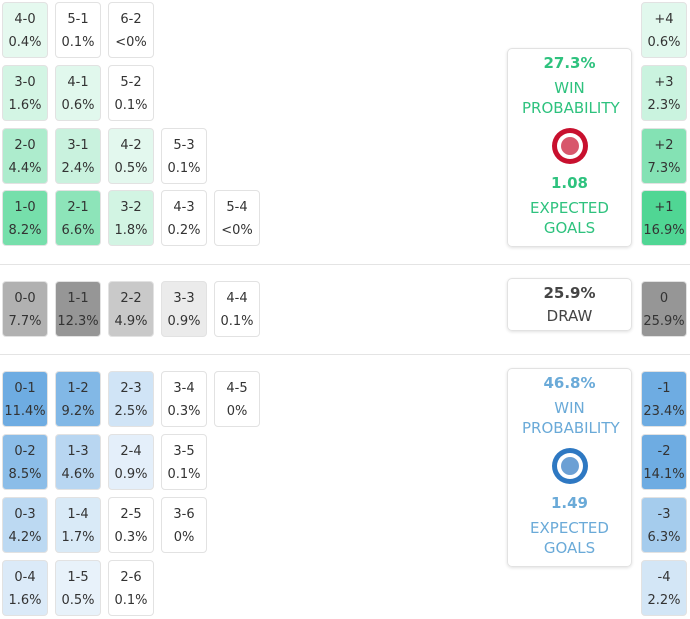 The width and height of the screenshot is (690, 619). I want to click on score: 4-0, so click(25, 19).